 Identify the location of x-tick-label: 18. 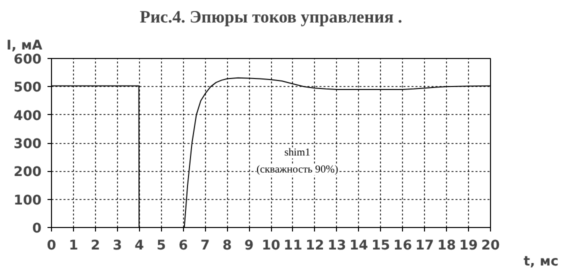
(446, 246).